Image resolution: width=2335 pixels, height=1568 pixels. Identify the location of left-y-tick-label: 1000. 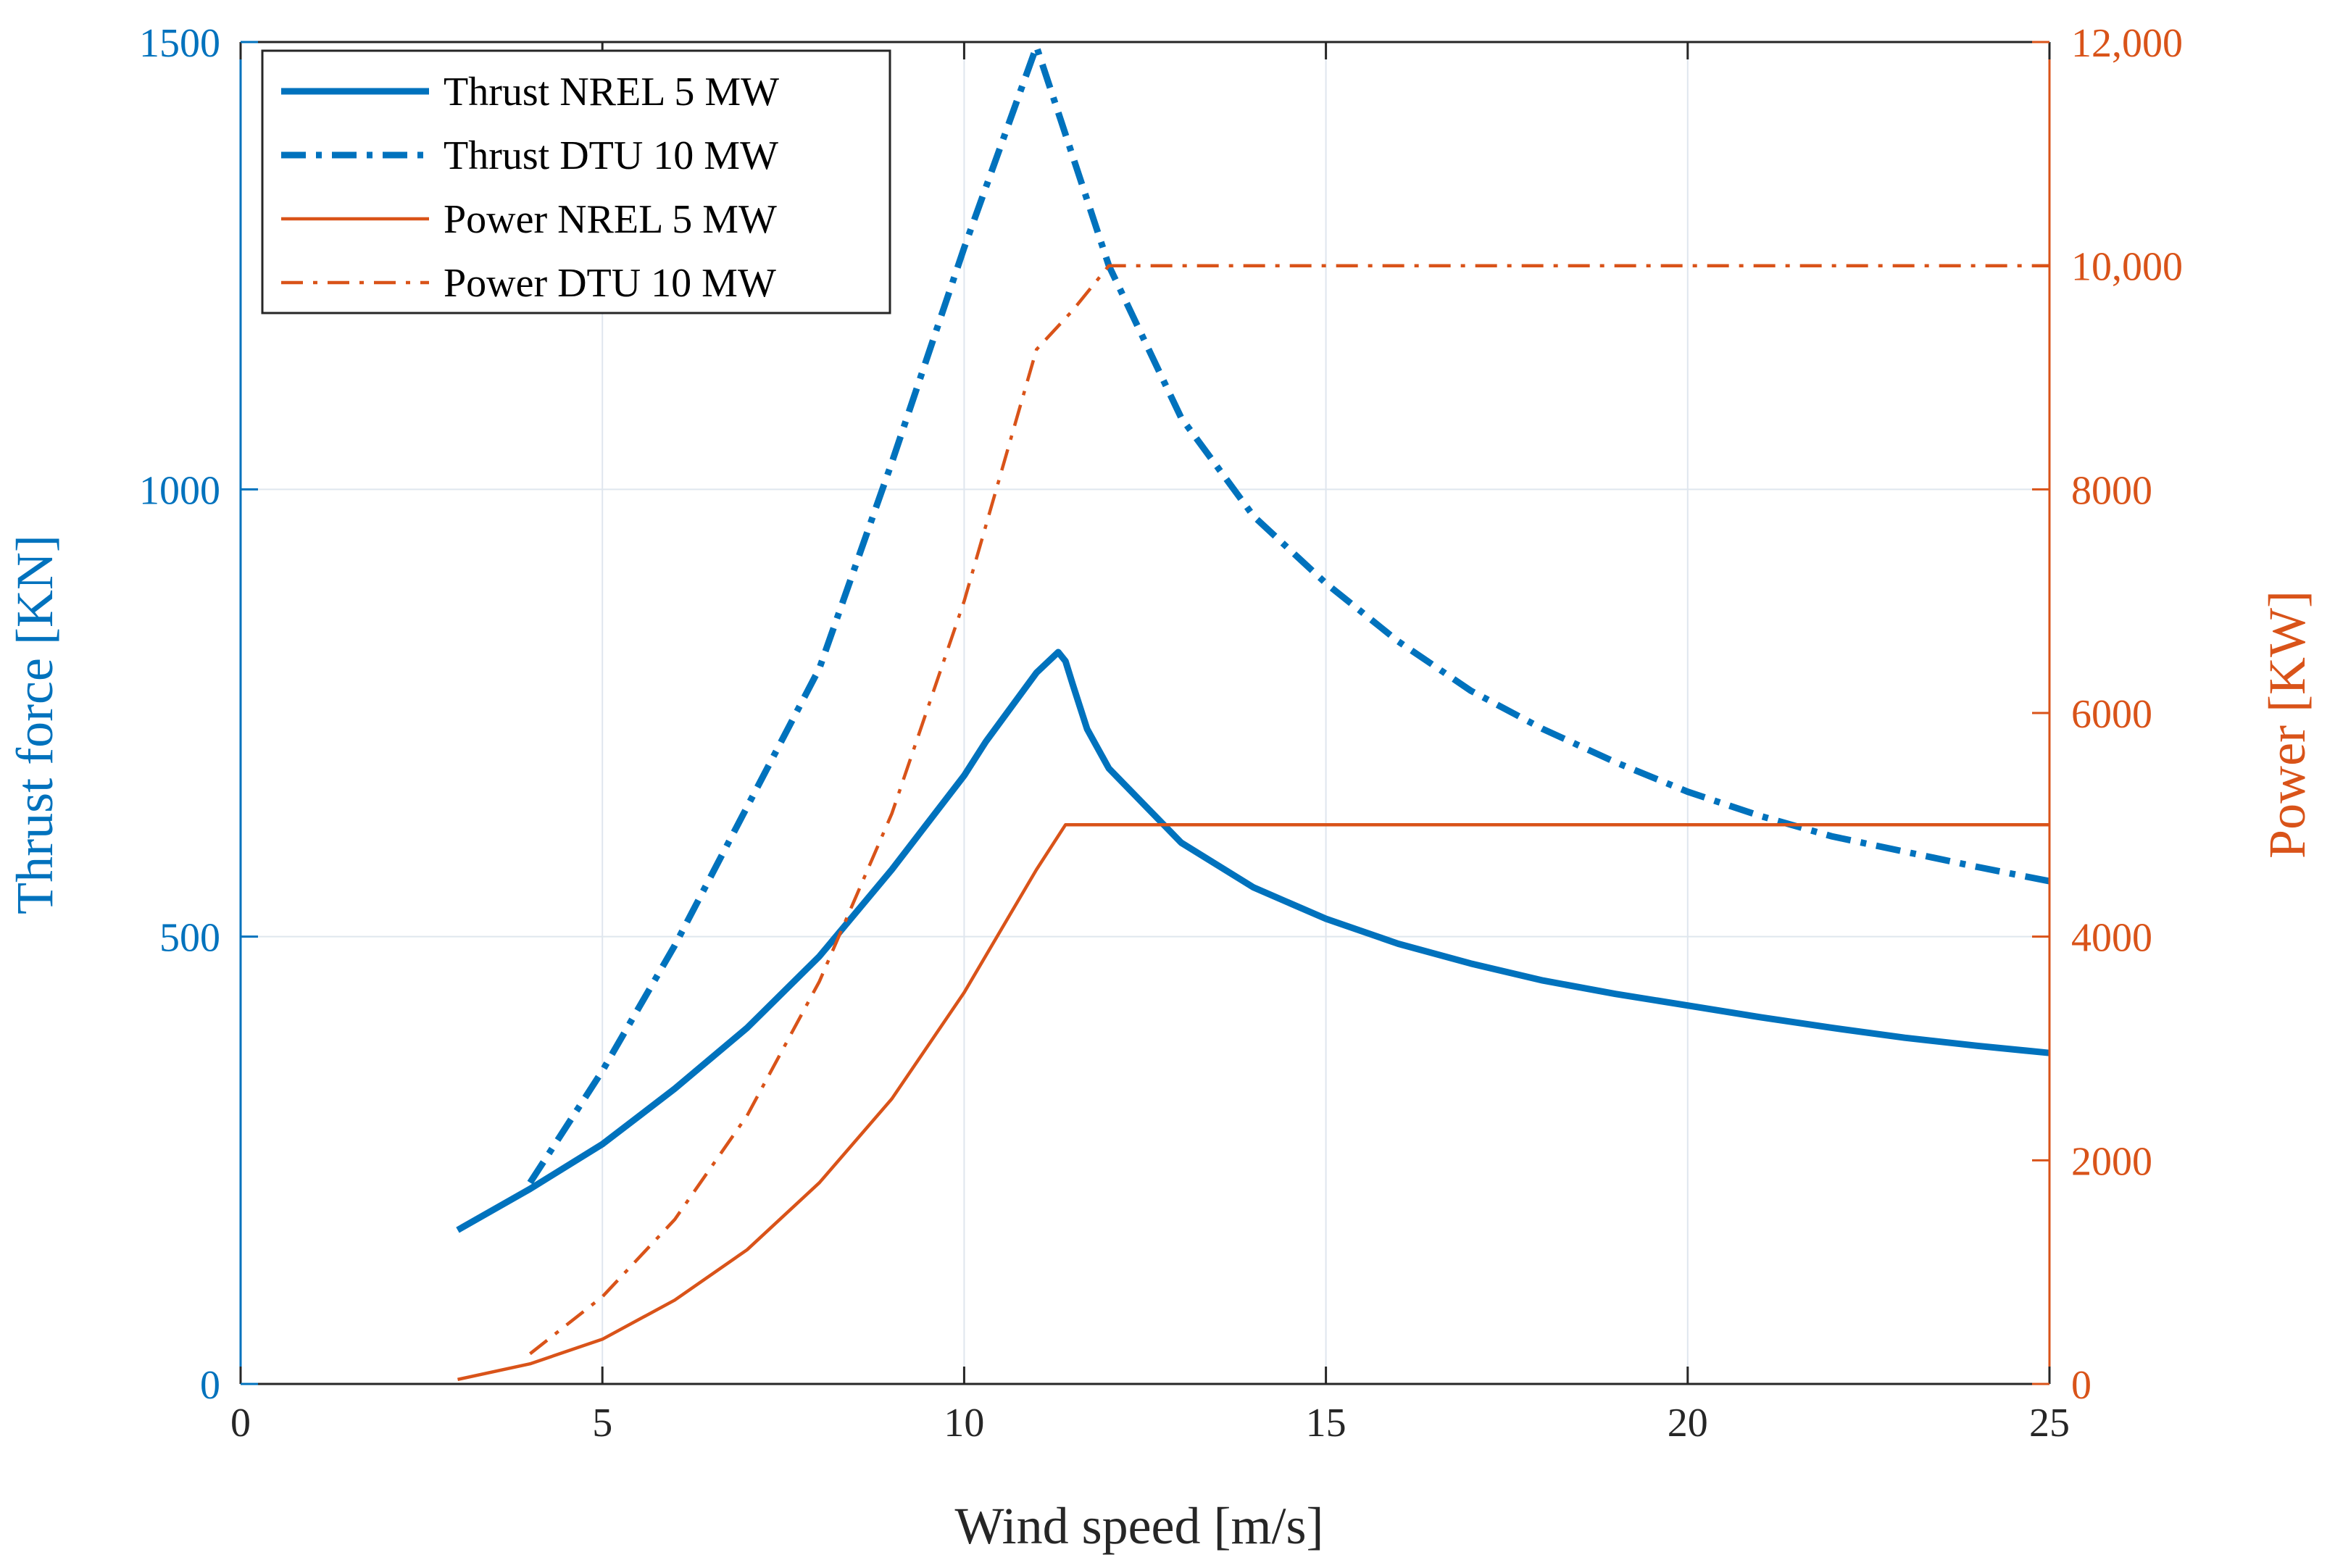
(179, 490).